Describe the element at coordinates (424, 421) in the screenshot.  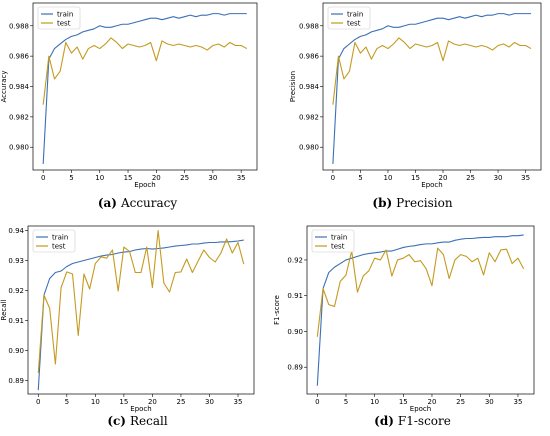
I see `caption-text: F1-score` at that location.